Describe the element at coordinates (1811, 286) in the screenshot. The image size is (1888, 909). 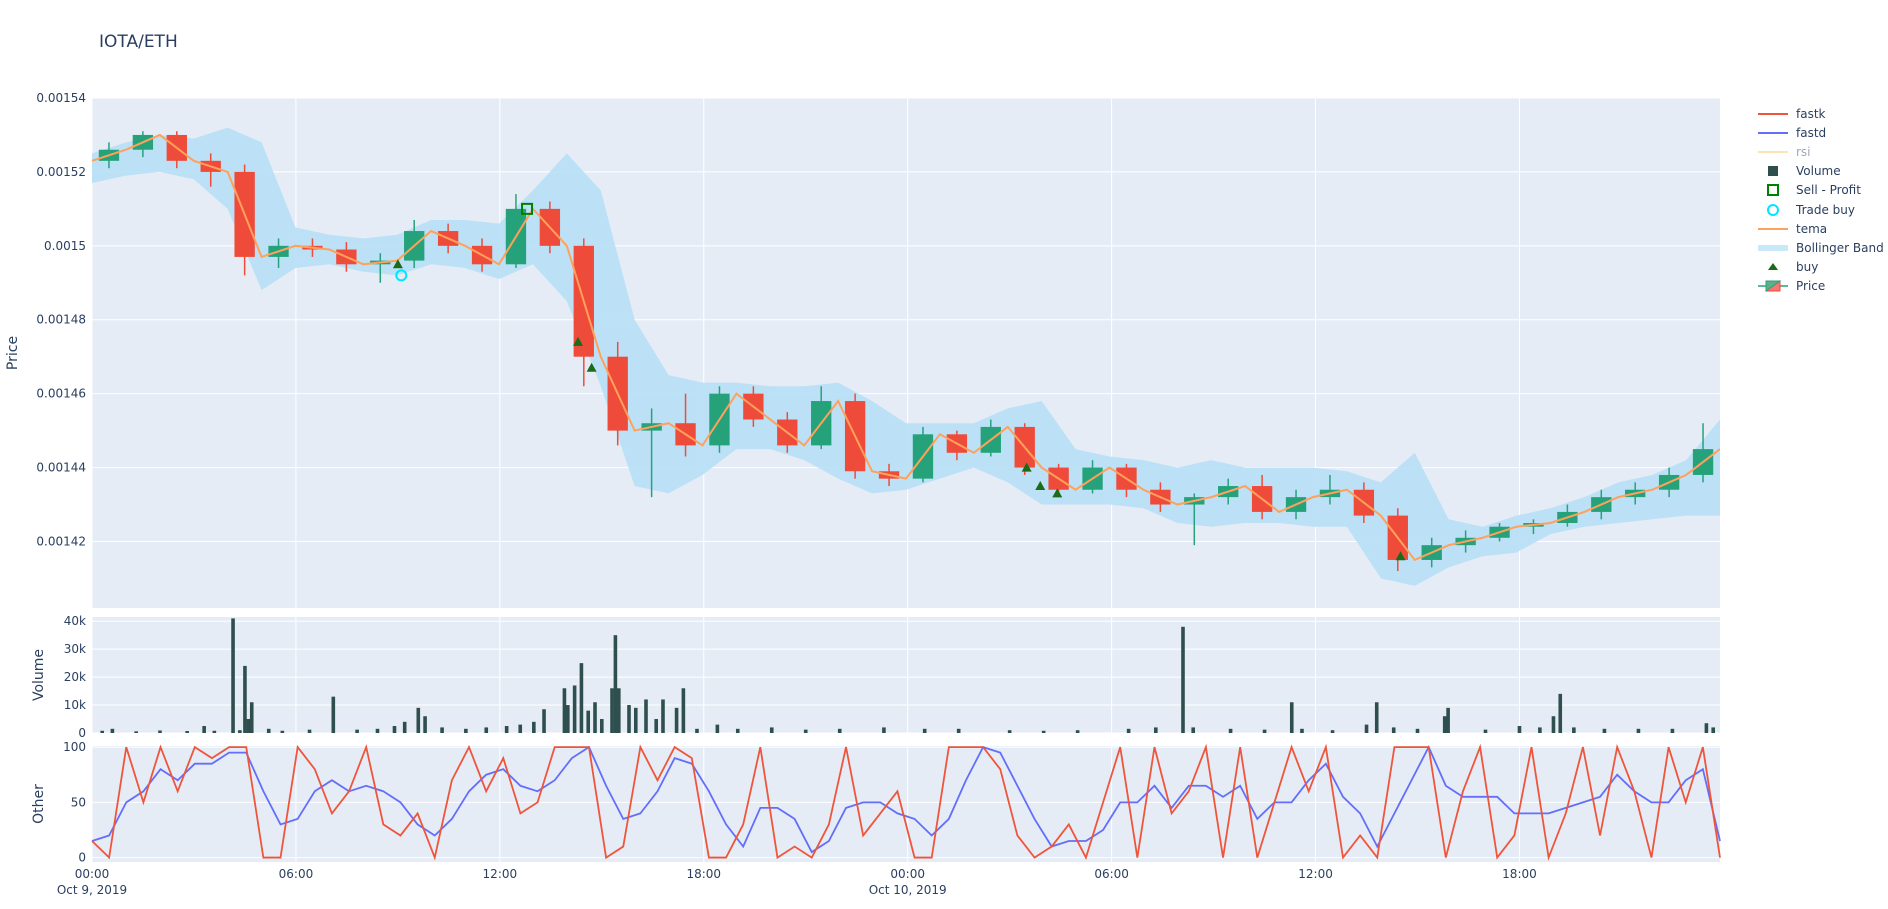
I see `legend-label: Price` at that location.